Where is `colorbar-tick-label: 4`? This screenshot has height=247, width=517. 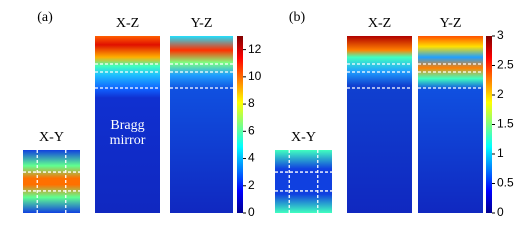
colorbar-tick-label: 4 is located at coordinates (251, 158).